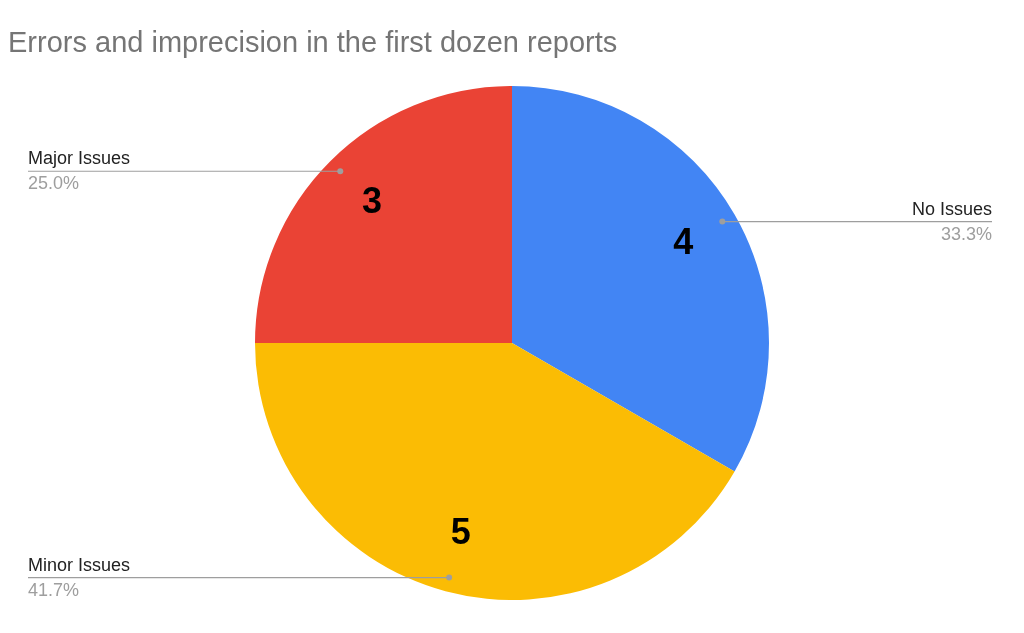 This screenshot has height=633, width=1024. Describe the element at coordinates (966, 233) in the screenshot. I see `text: 33.3%` at that location.